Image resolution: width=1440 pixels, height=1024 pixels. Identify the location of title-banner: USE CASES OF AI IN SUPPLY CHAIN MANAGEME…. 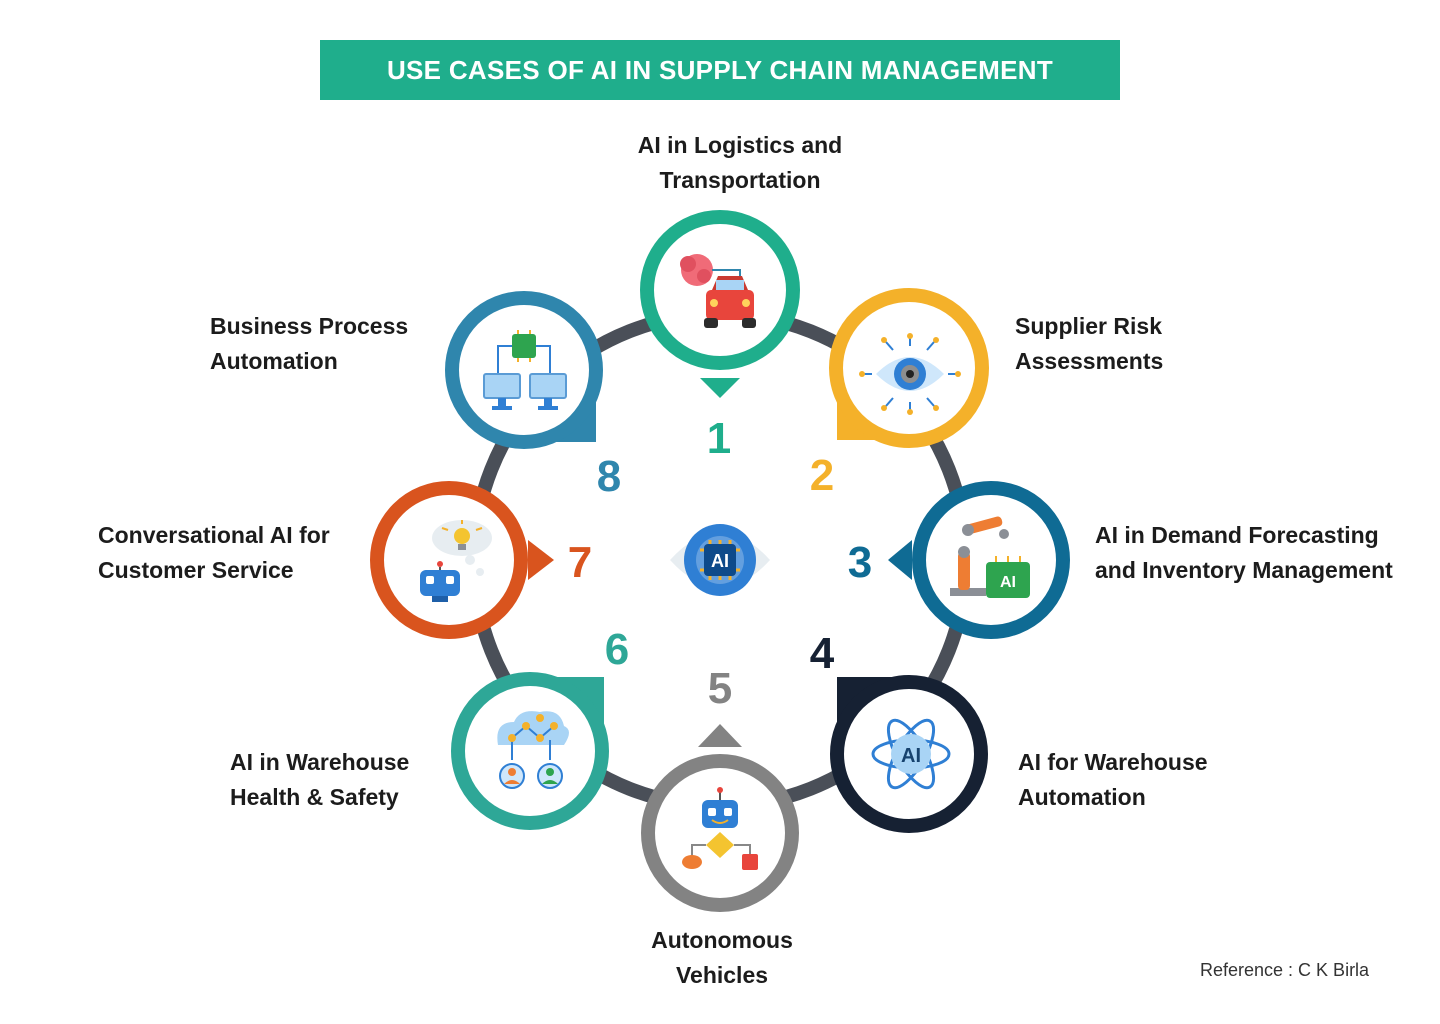
(720, 70).